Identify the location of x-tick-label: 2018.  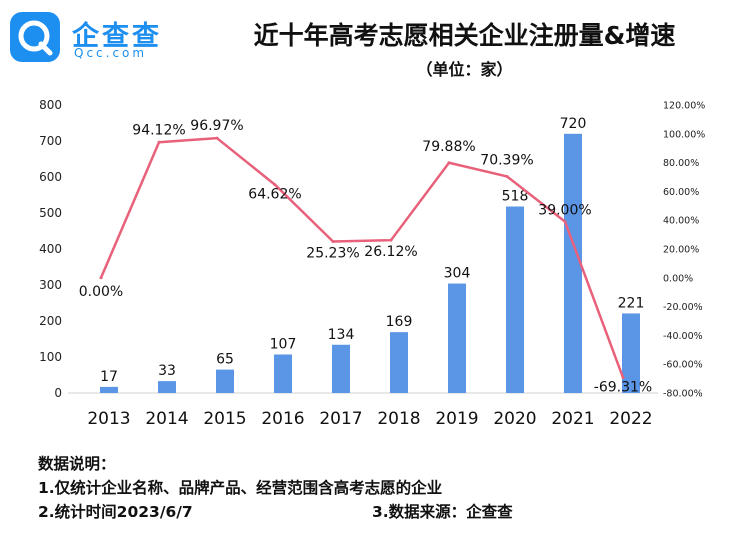
(398, 419).